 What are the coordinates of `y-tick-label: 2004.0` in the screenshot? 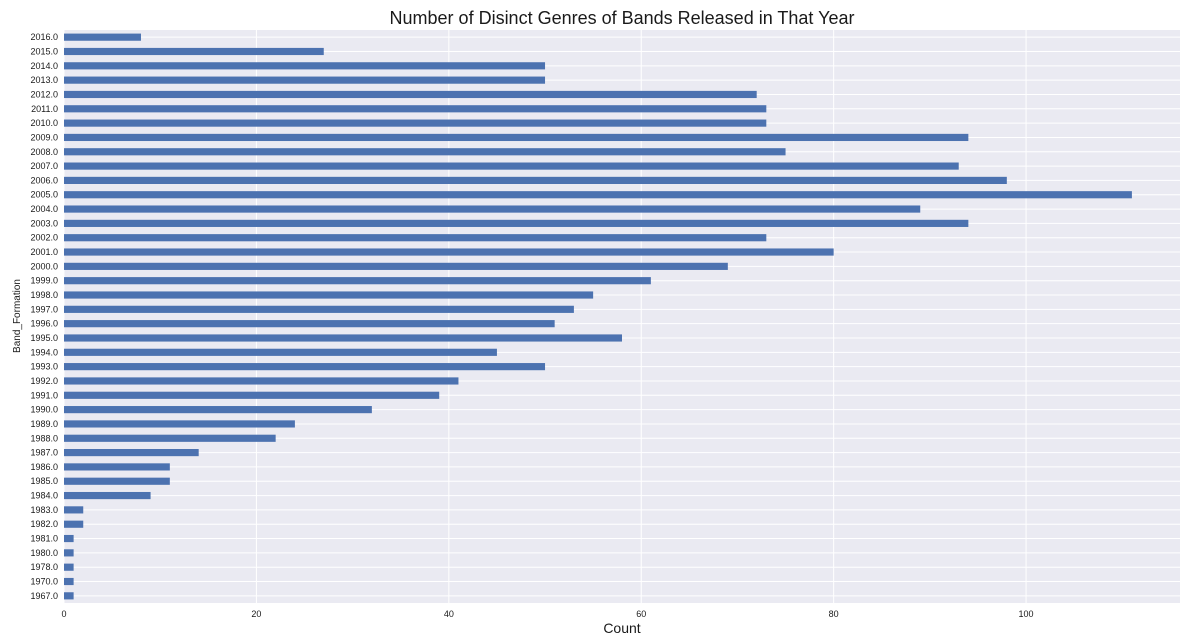 It's located at (44, 209).